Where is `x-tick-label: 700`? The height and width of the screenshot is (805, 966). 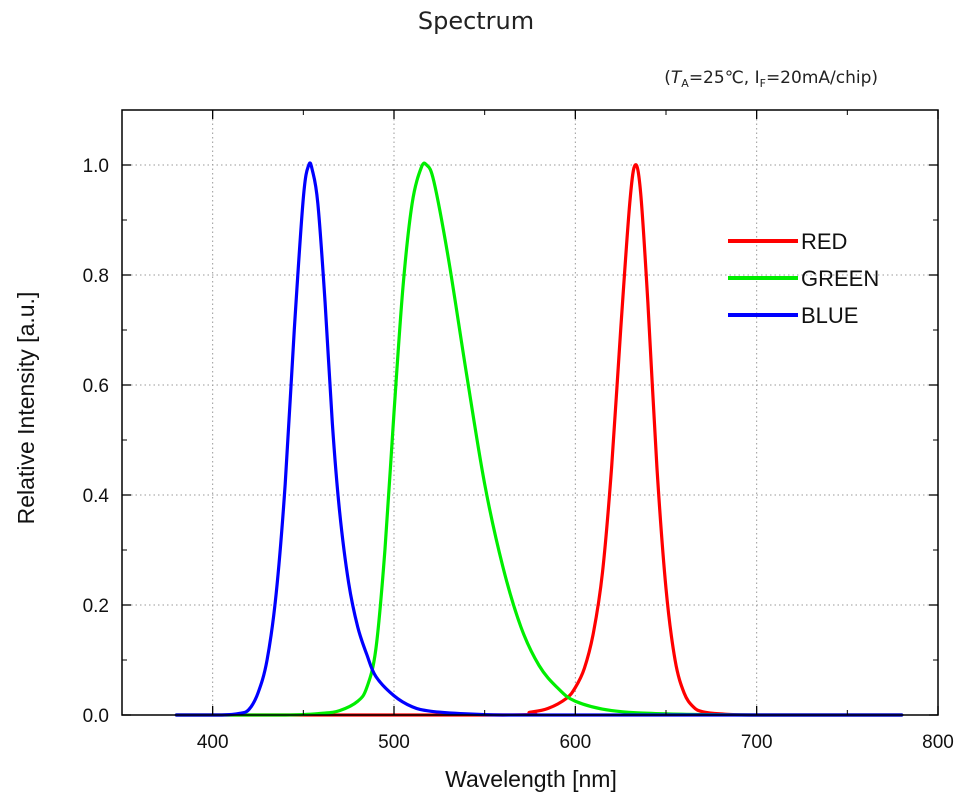 x-tick-label: 700 is located at coordinates (757, 742).